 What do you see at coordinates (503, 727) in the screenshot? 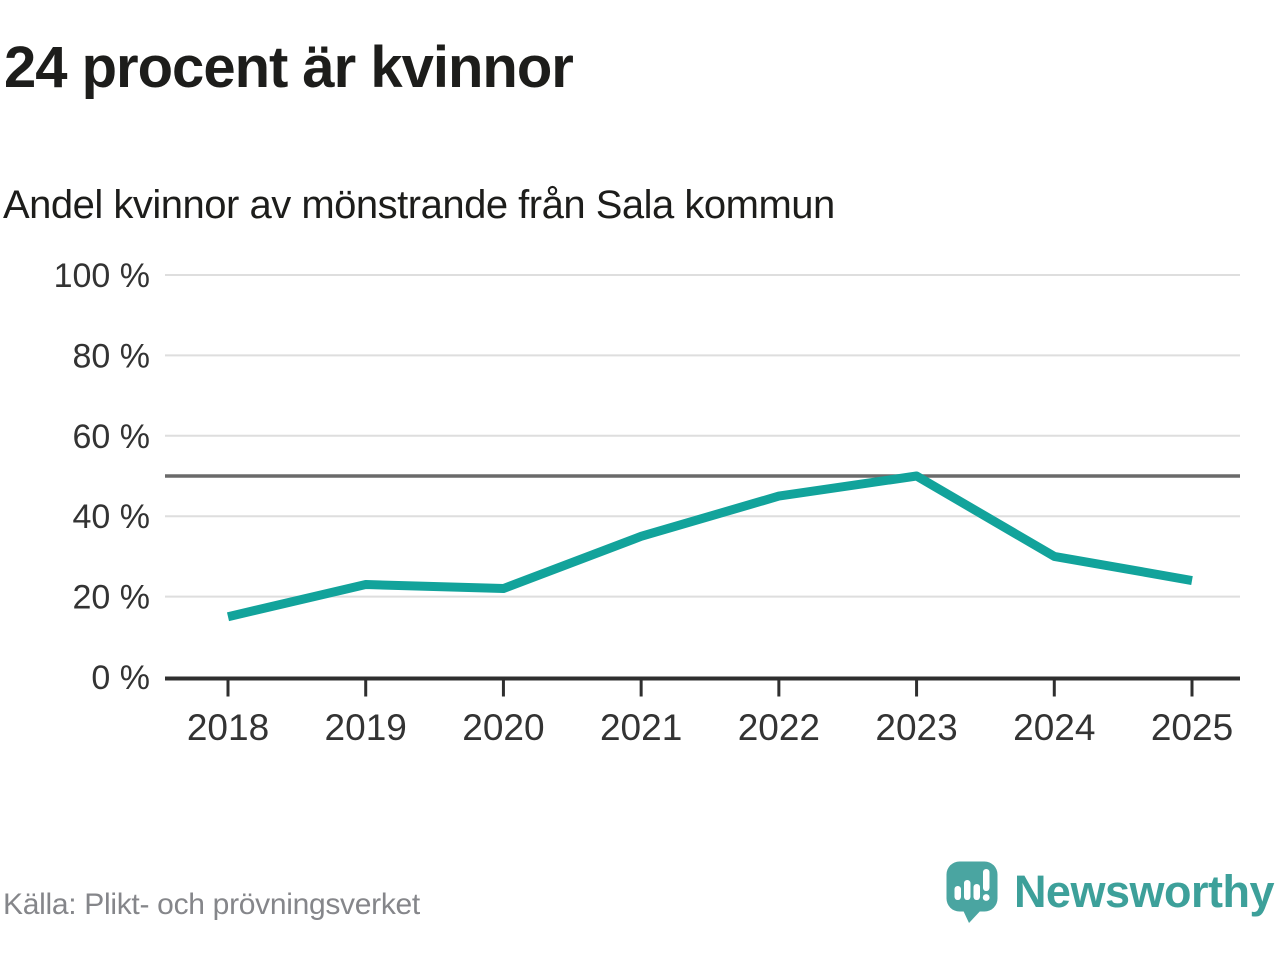
I see `x-axis-tick-label: 2020` at bounding box center [503, 727].